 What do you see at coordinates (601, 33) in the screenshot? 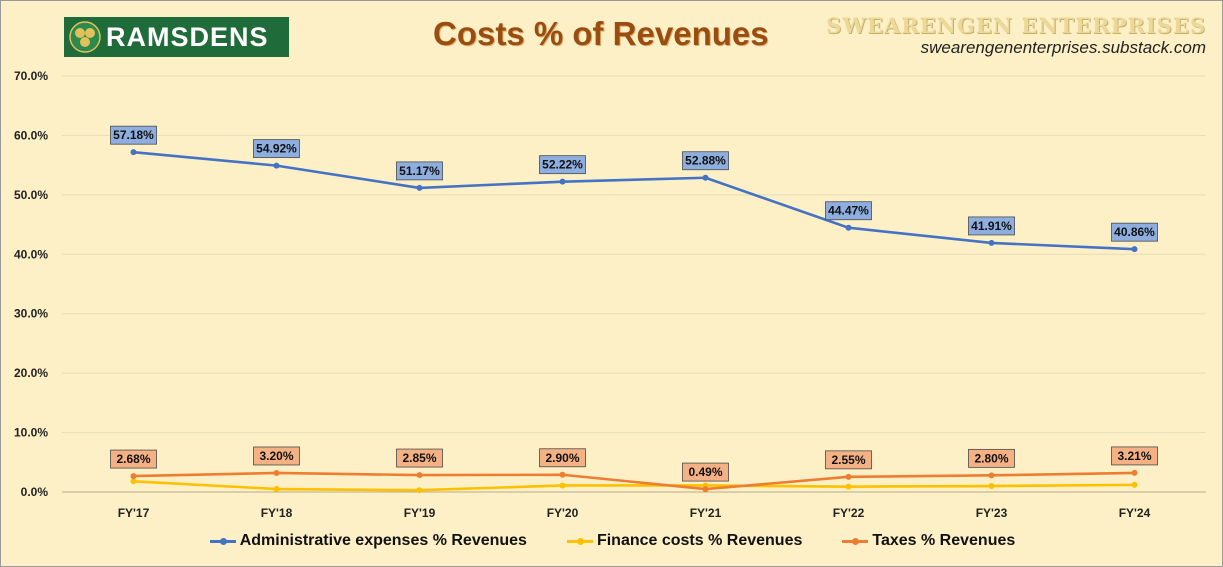
I see `chart-title: Costs % of Revenues` at bounding box center [601, 33].